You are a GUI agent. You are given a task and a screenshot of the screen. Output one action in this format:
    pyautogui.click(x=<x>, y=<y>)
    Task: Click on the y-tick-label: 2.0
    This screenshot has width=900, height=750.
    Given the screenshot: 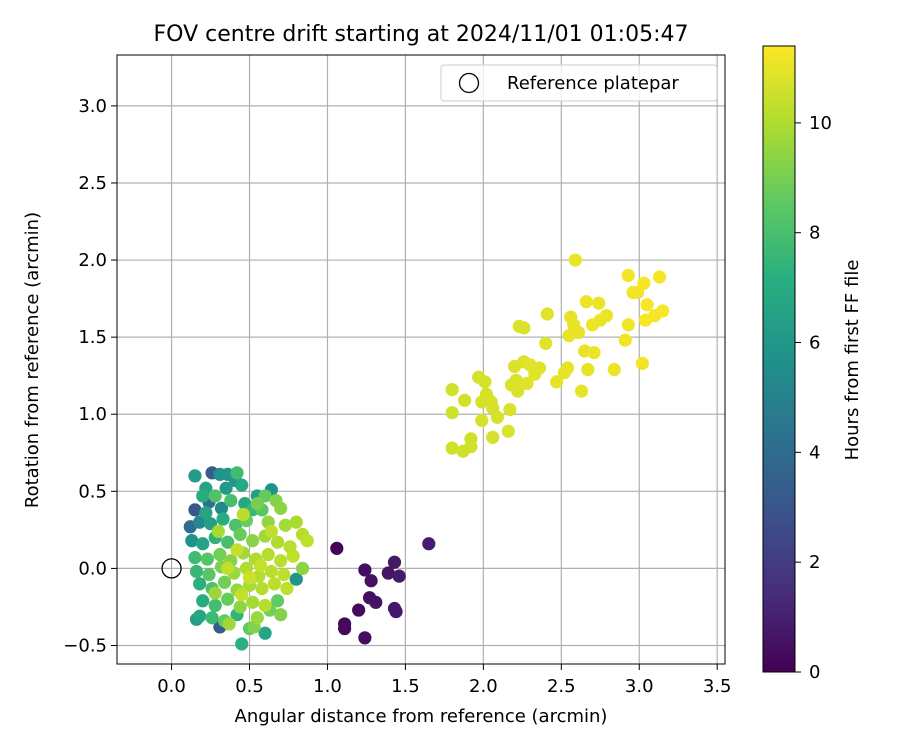 What is the action you would take?
    pyautogui.click(x=92, y=260)
    